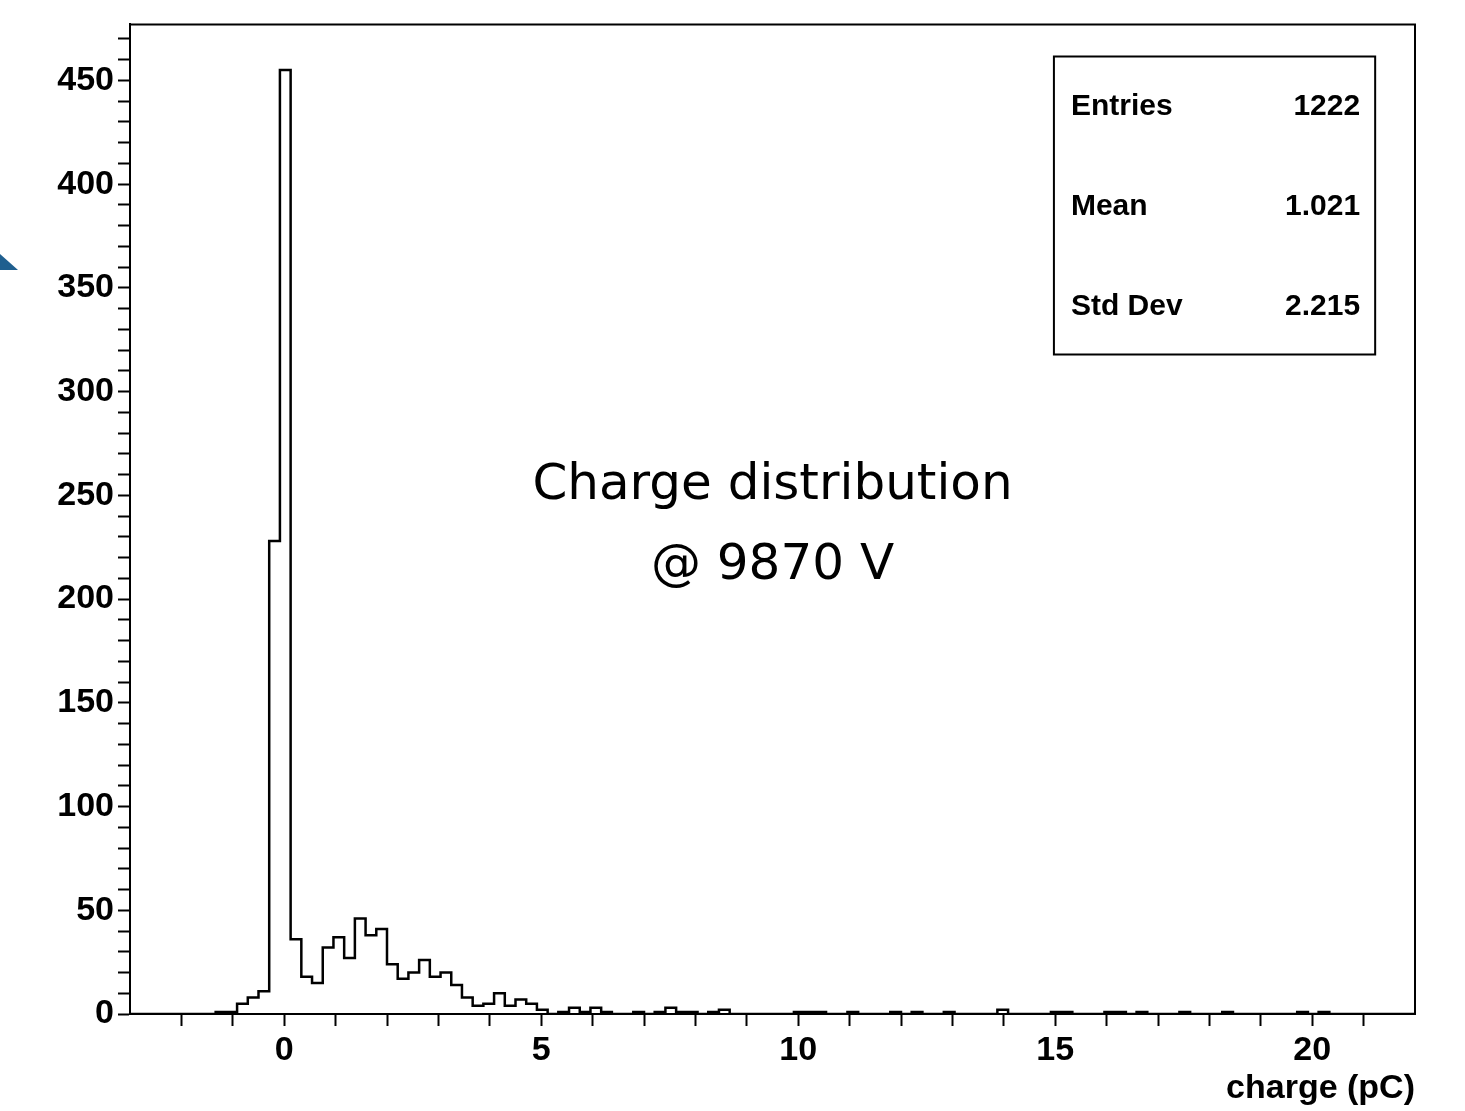 This screenshot has width=1465, height=1111. Describe the element at coordinates (1323, 204) in the screenshot. I see `annotation: 1.021` at that location.